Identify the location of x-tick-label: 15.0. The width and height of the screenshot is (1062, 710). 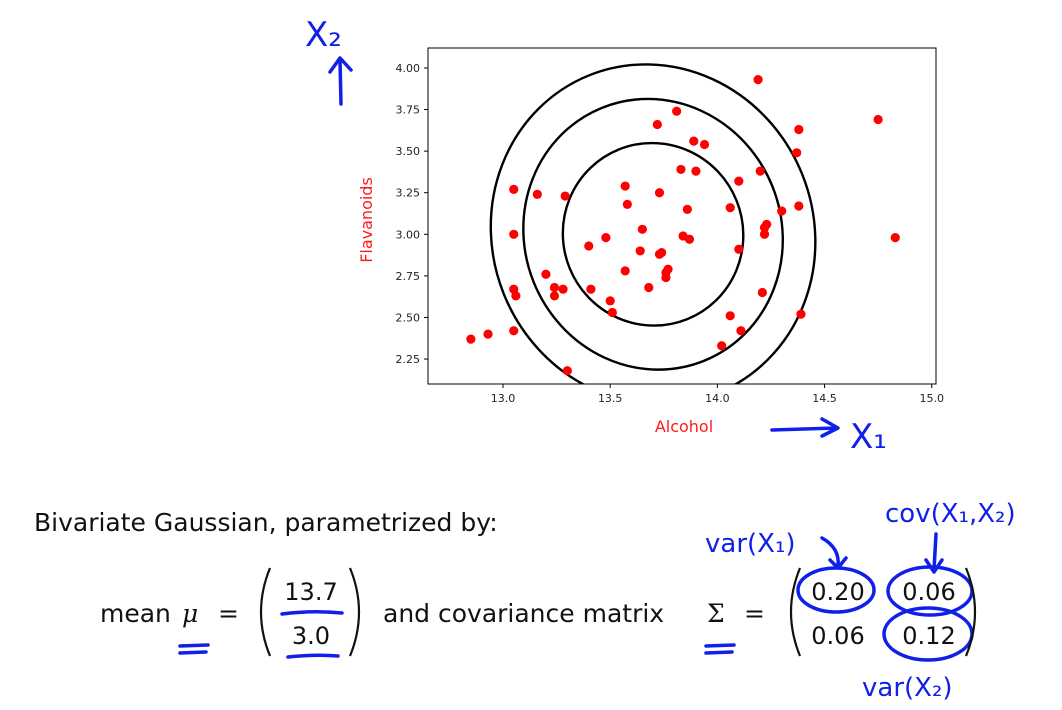
(931, 398).